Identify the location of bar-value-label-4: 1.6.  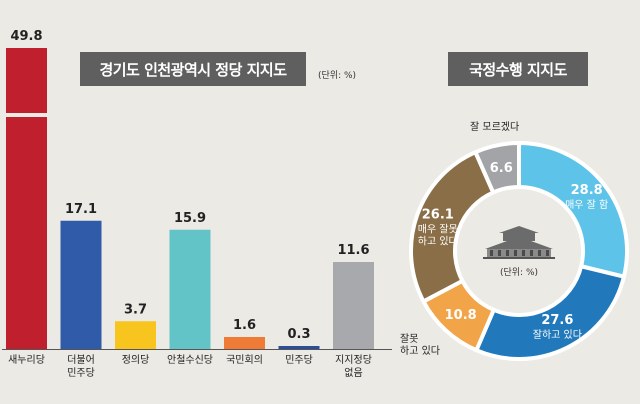
(244, 325).